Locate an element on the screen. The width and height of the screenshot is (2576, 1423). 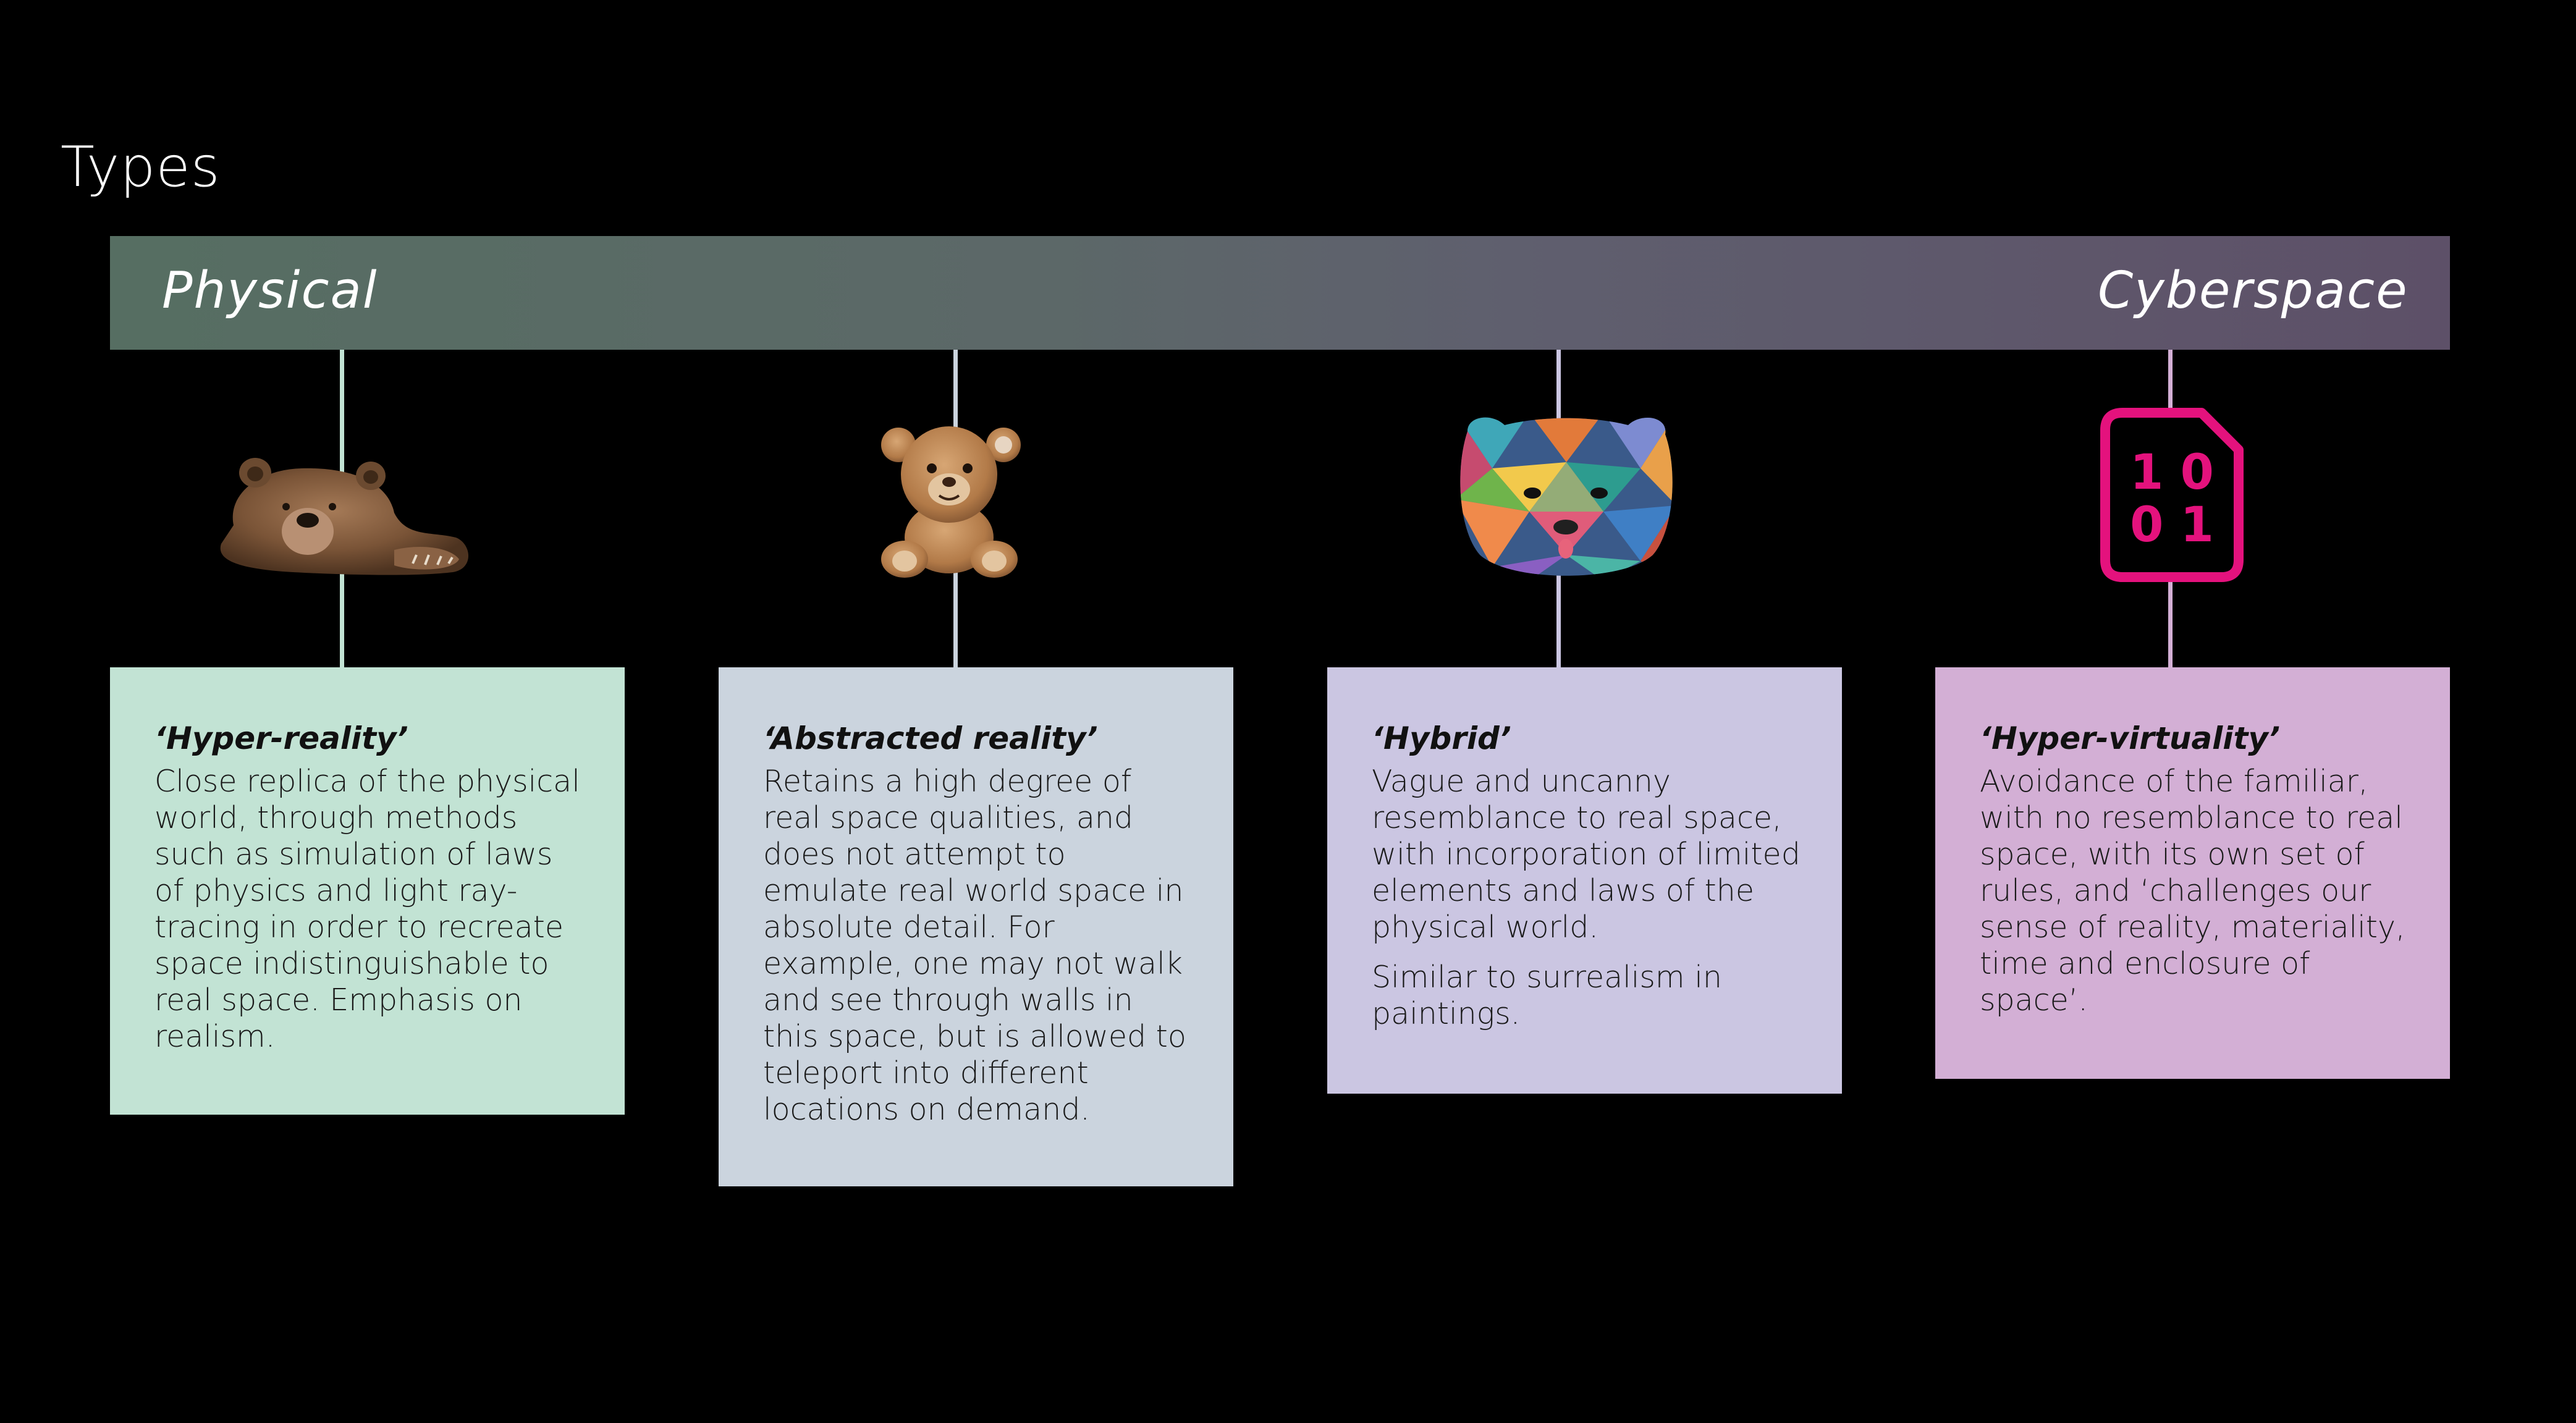
binary-row-1: 1 0 is located at coordinates (2172, 473).